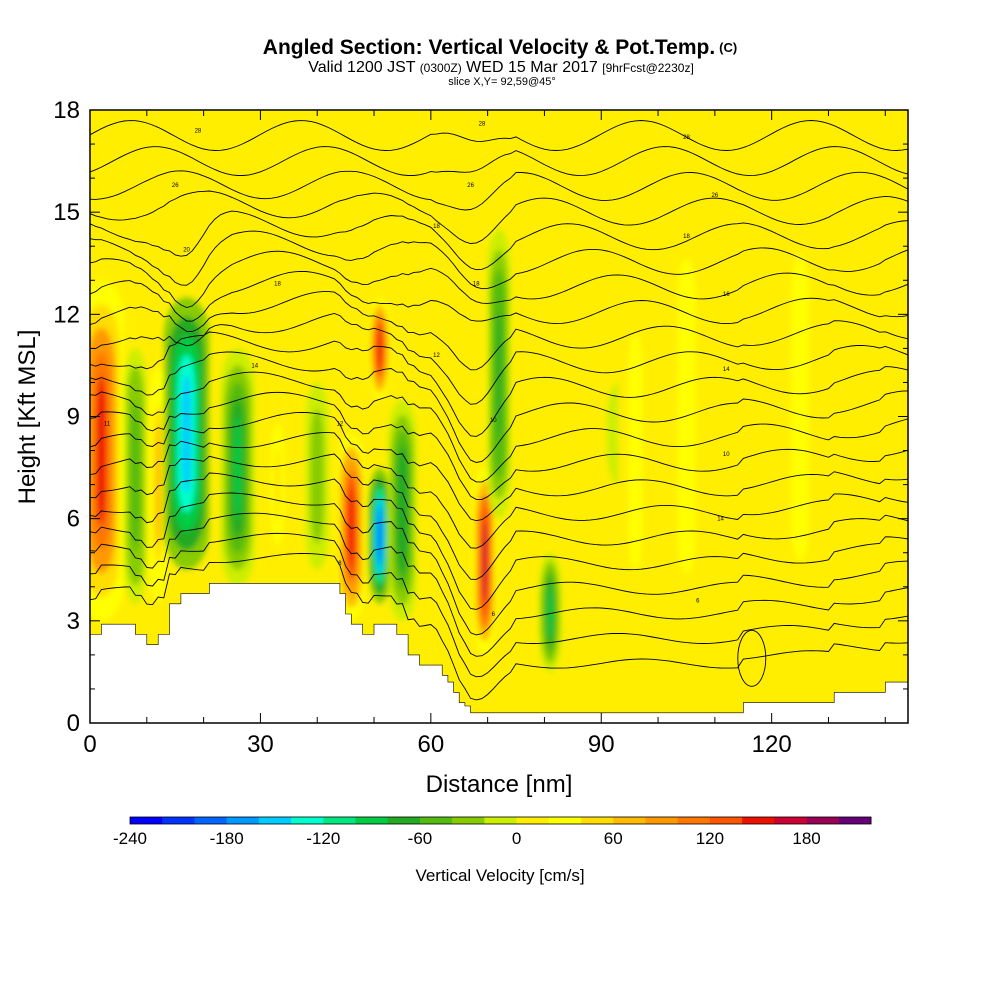 The width and height of the screenshot is (1000, 1000). I want to click on terrain-mask, so click(499, 653).